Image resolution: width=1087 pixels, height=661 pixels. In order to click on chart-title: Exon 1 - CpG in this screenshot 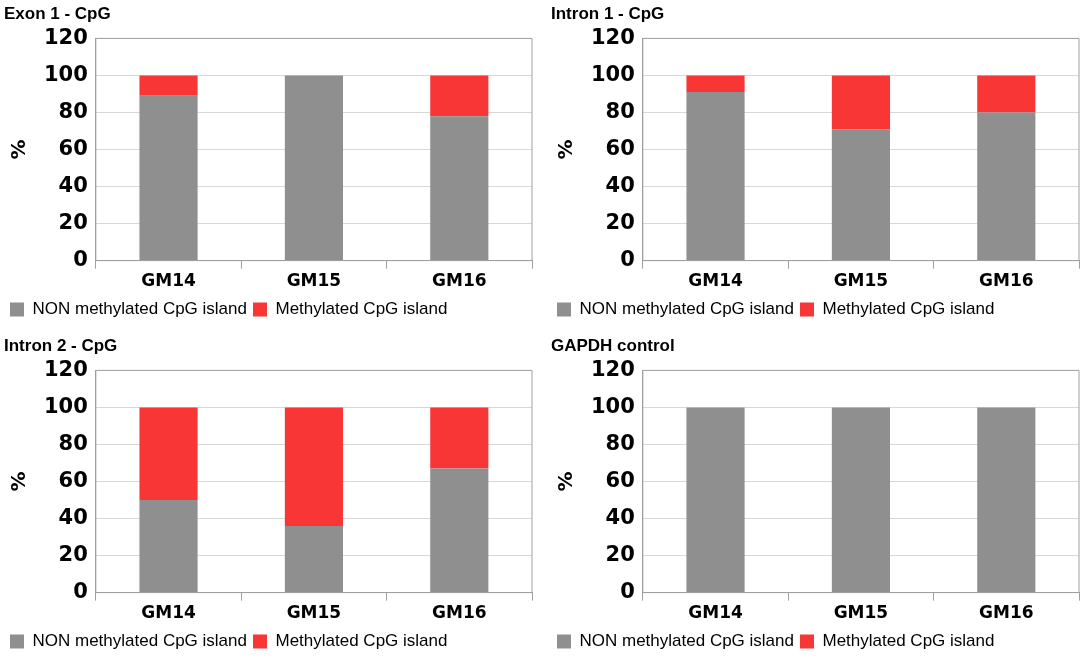, I will do `click(57, 13)`.